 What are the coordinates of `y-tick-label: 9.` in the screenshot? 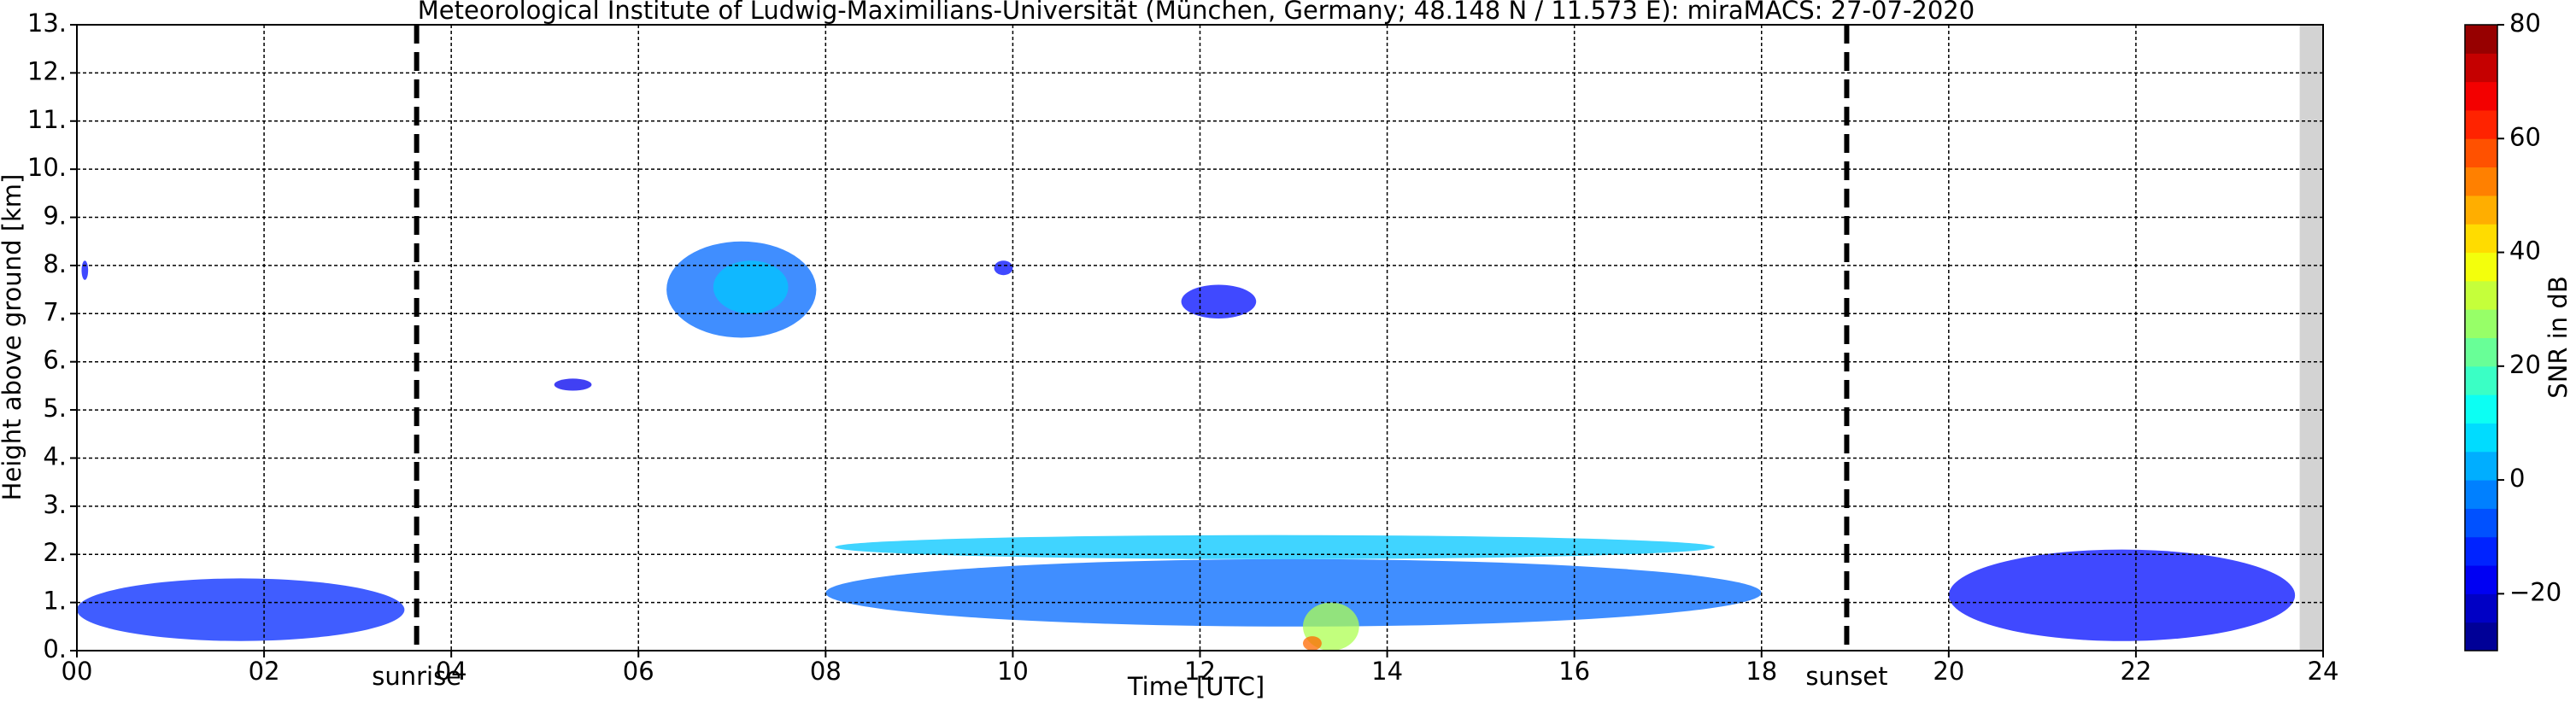 It's located at (55, 216).